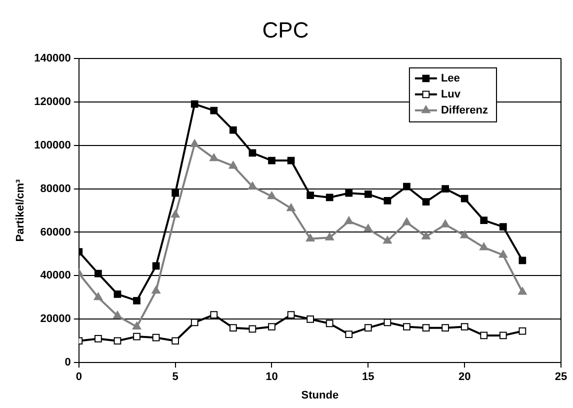 Image resolution: width=573 pixels, height=408 pixels. Describe the element at coordinates (20, 210) in the screenshot. I see `y-axis-title: Partikel/cm³` at that location.